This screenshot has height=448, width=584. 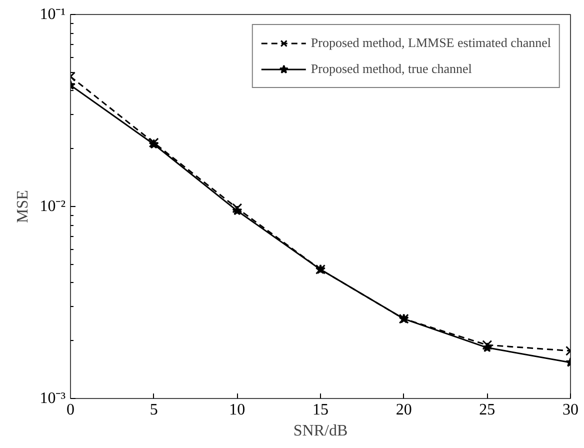 I want to click on y-tick-label: 10⁻³, so click(x=53, y=398).